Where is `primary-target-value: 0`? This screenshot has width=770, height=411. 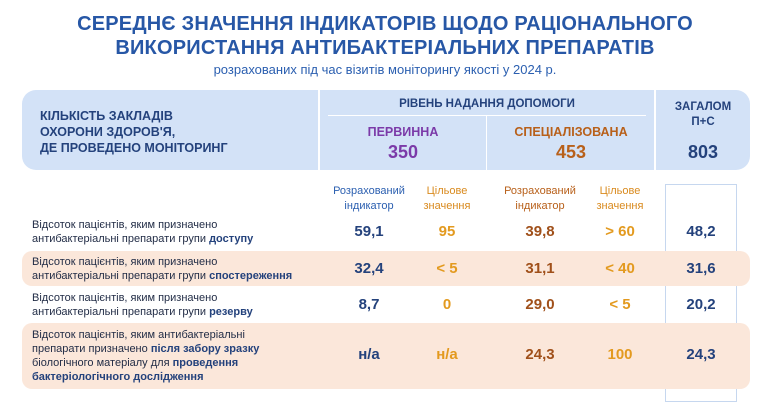
primary-target-value: 0 is located at coordinates (447, 304).